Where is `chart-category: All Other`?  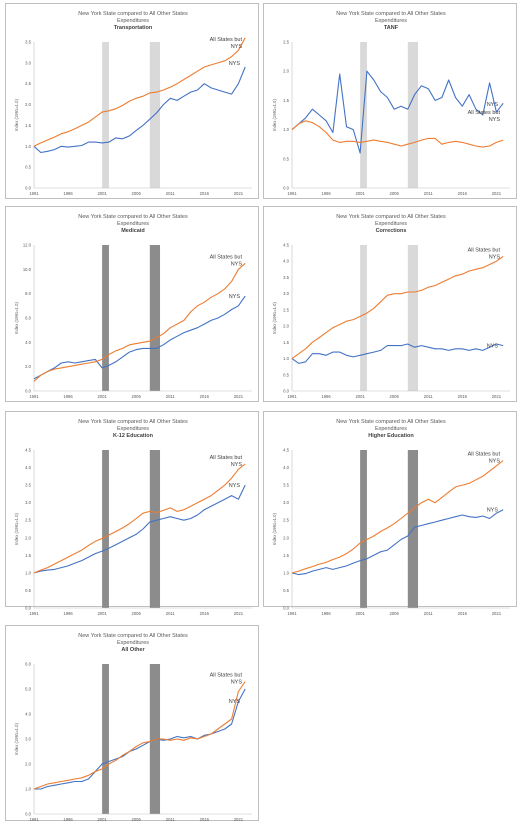 chart-category: All Other is located at coordinates (133, 650).